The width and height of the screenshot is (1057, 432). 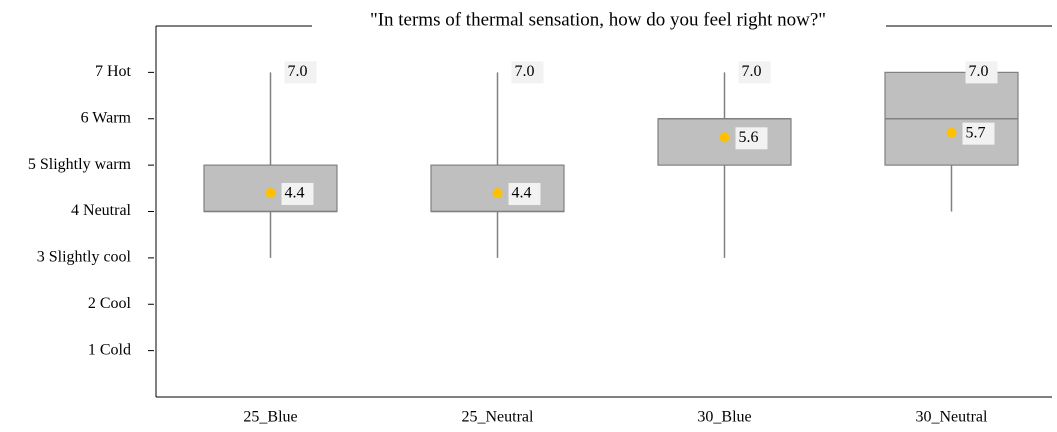 What do you see at coordinates (724, 417) in the screenshot?
I see `x-tick-label: 30_Blue` at bounding box center [724, 417].